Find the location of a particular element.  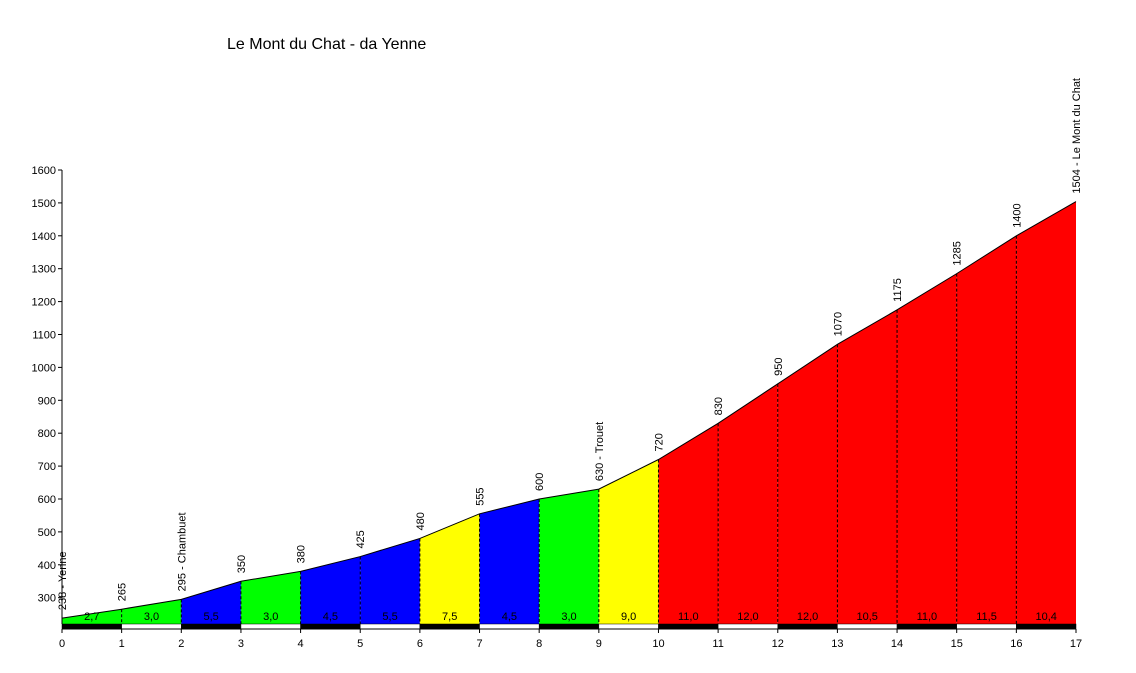

y-tick-label-6: 900 is located at coordinates (47, 401).